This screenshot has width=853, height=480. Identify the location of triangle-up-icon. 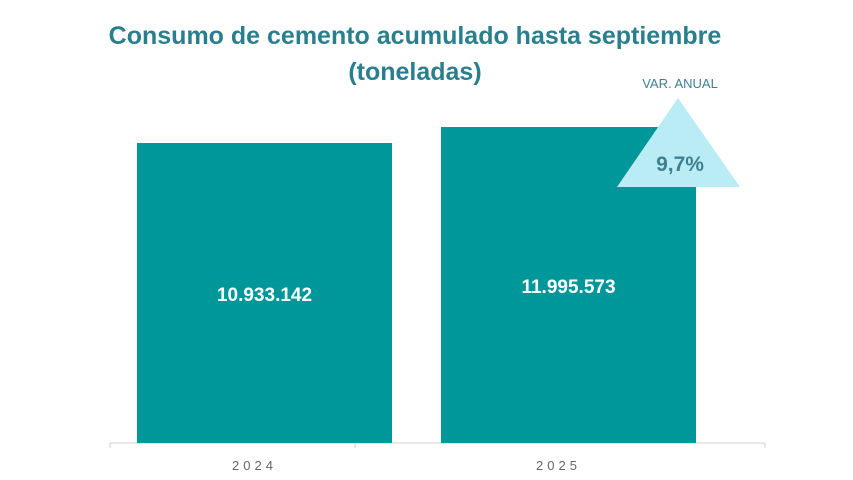
(678, 142).